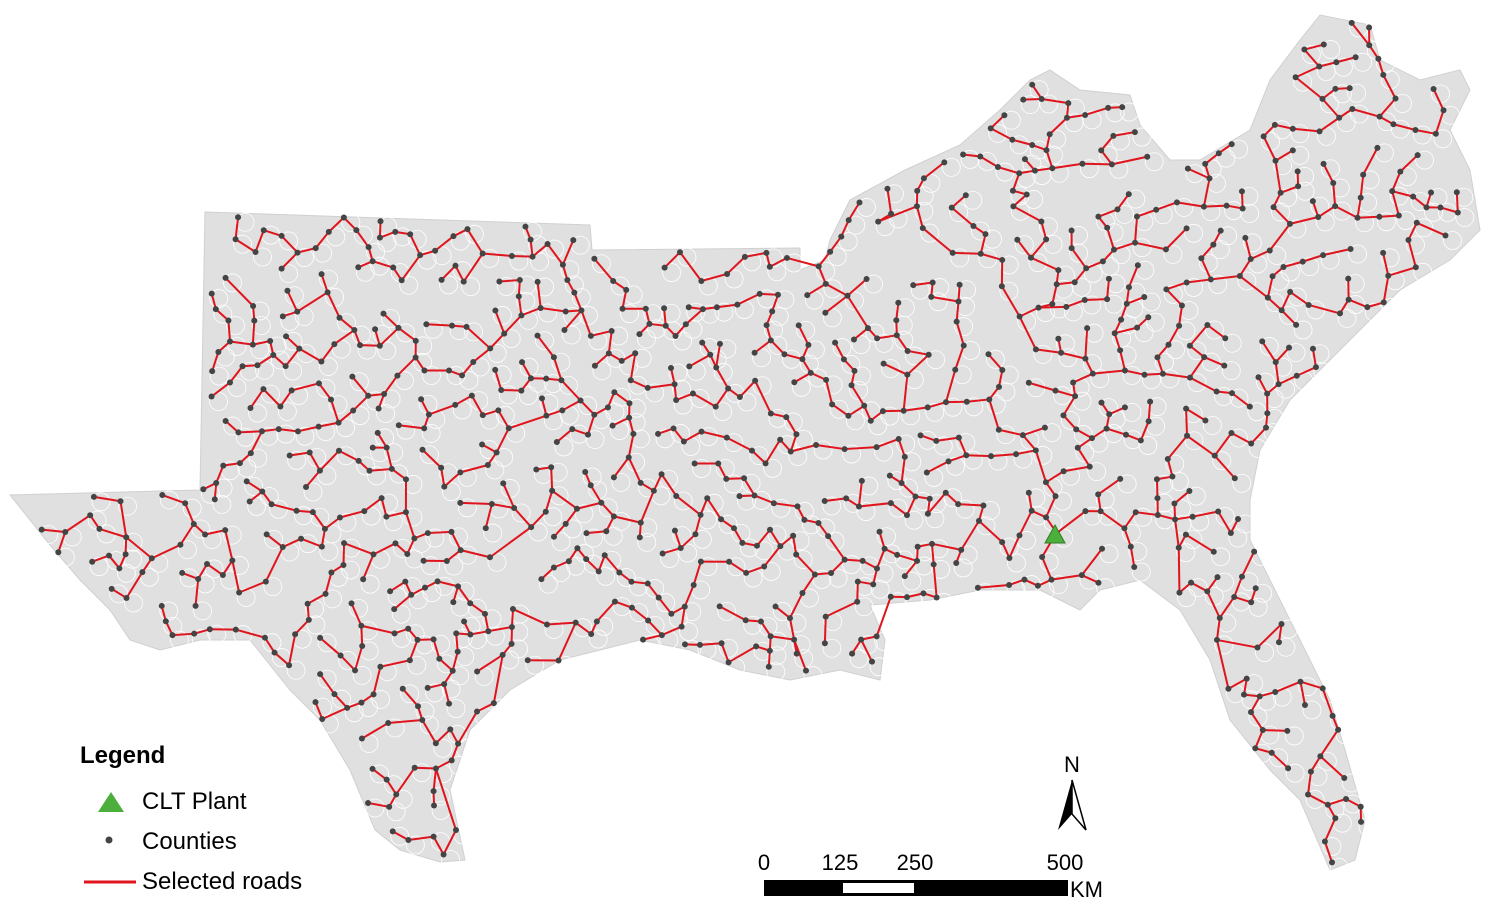 This screenshot has height=906, width=1500. I want to click on dot-icon, so click(111, 842).